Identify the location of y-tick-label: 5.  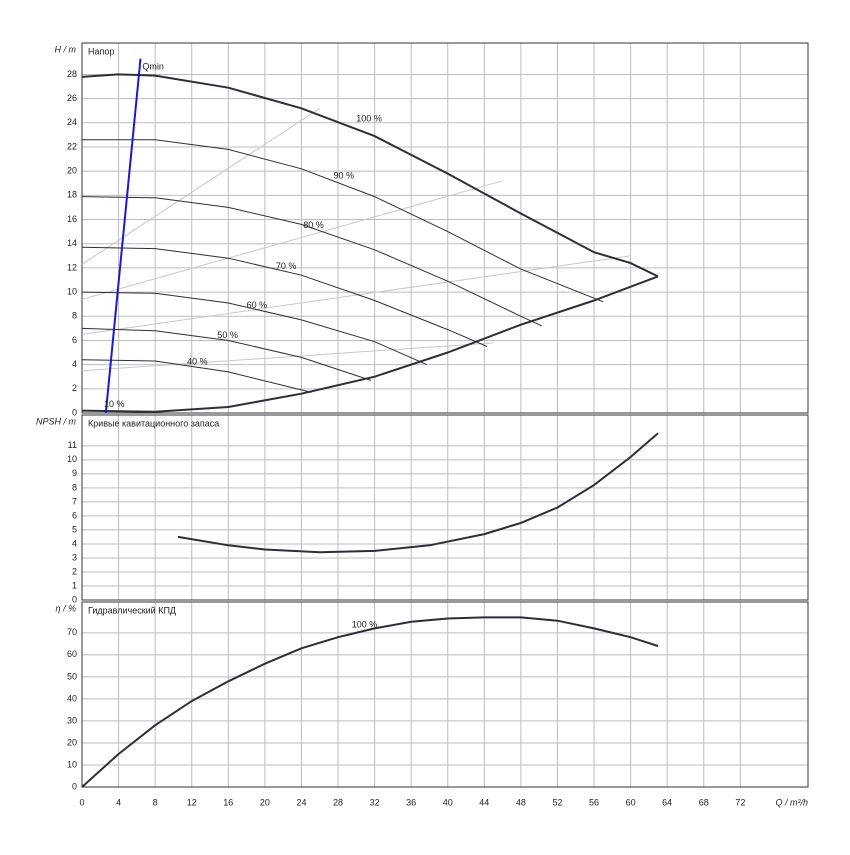
(74, 529).